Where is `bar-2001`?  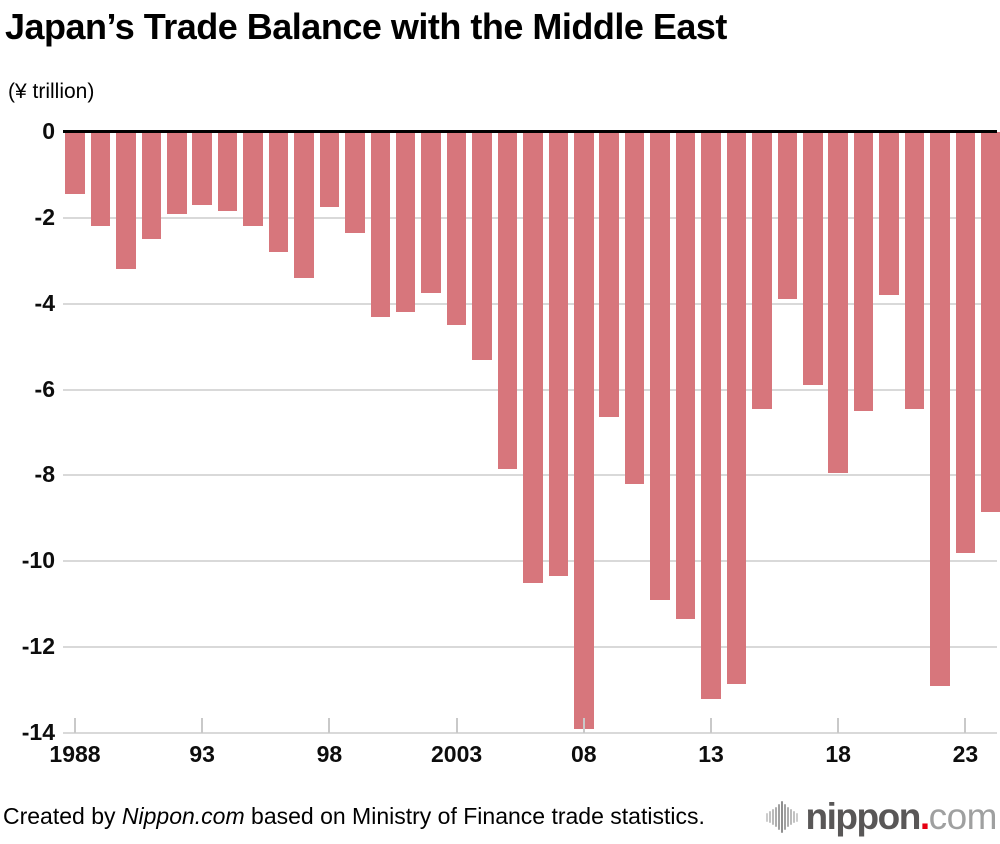
bar-2001 is located at coordinates (405, 222).